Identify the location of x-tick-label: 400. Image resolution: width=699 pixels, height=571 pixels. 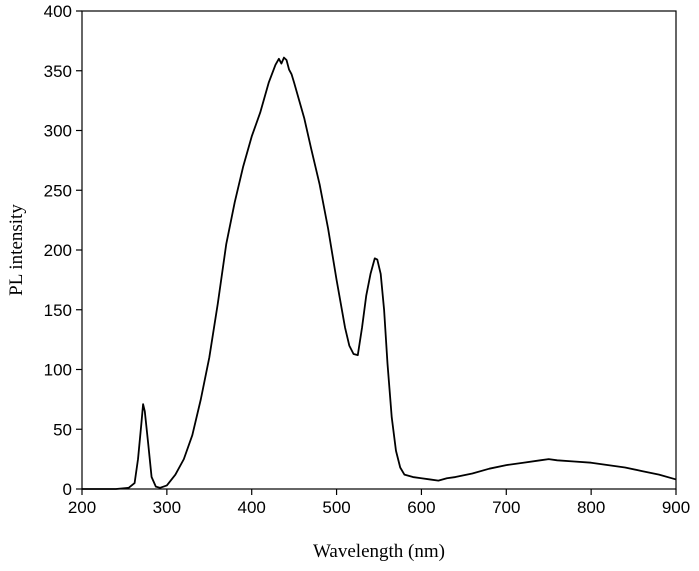
(252, 507).